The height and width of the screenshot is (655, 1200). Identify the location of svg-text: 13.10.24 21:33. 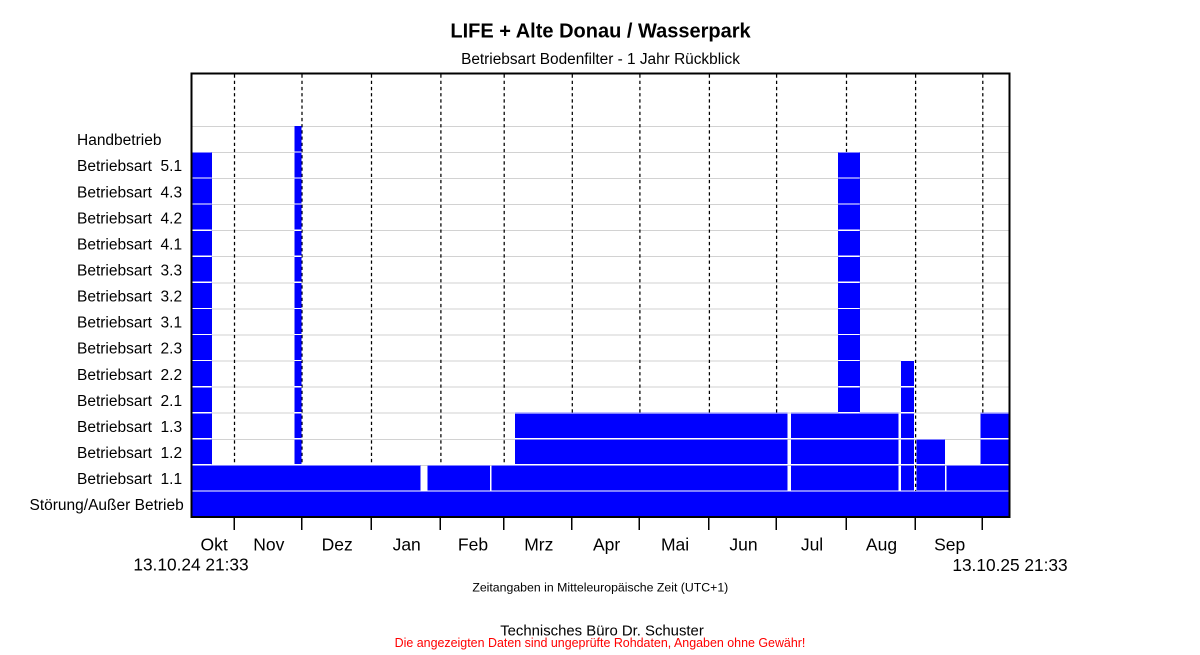
(190, 565).